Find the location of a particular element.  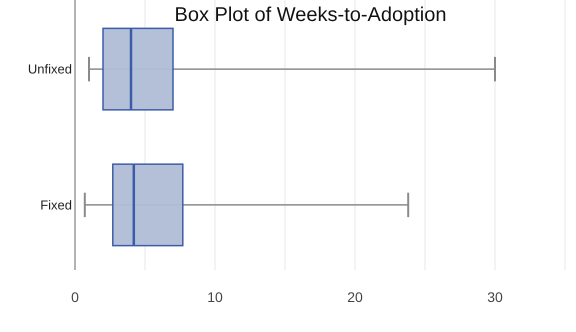

x-tick-label: 20 is located at coordinates (355, 297).